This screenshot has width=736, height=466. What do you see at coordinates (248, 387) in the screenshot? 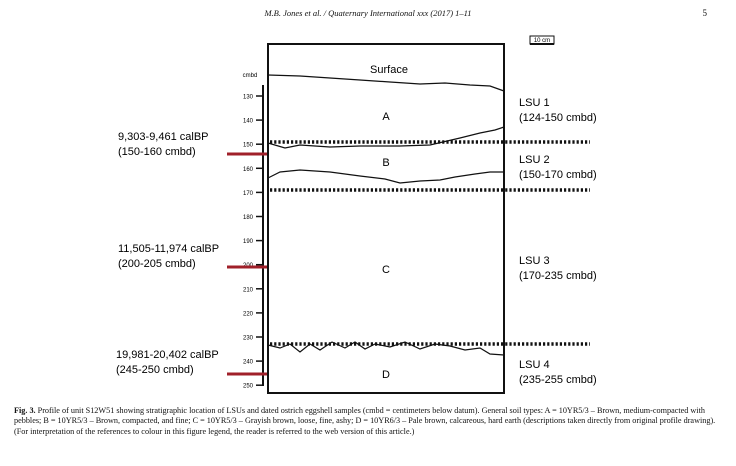
I see `depth-tick-label: 250` at bounding box center [248, 387].